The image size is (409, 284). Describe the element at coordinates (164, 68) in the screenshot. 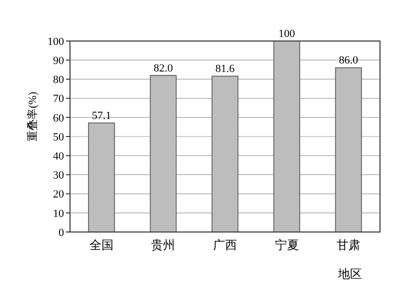

I see `data-label: 82.0` at that location.